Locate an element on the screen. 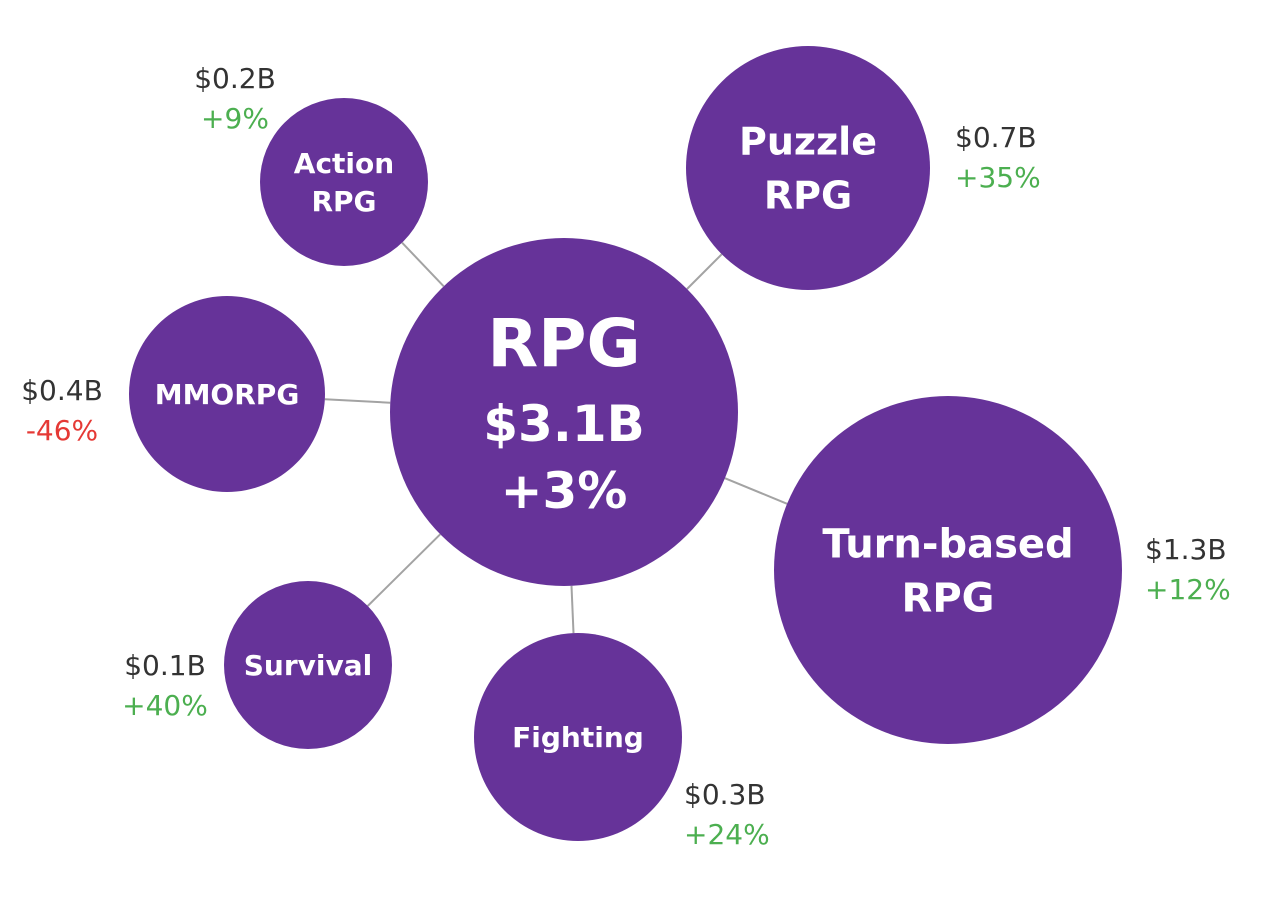  change-fighting: +24% is located at coordinates (727, 834).